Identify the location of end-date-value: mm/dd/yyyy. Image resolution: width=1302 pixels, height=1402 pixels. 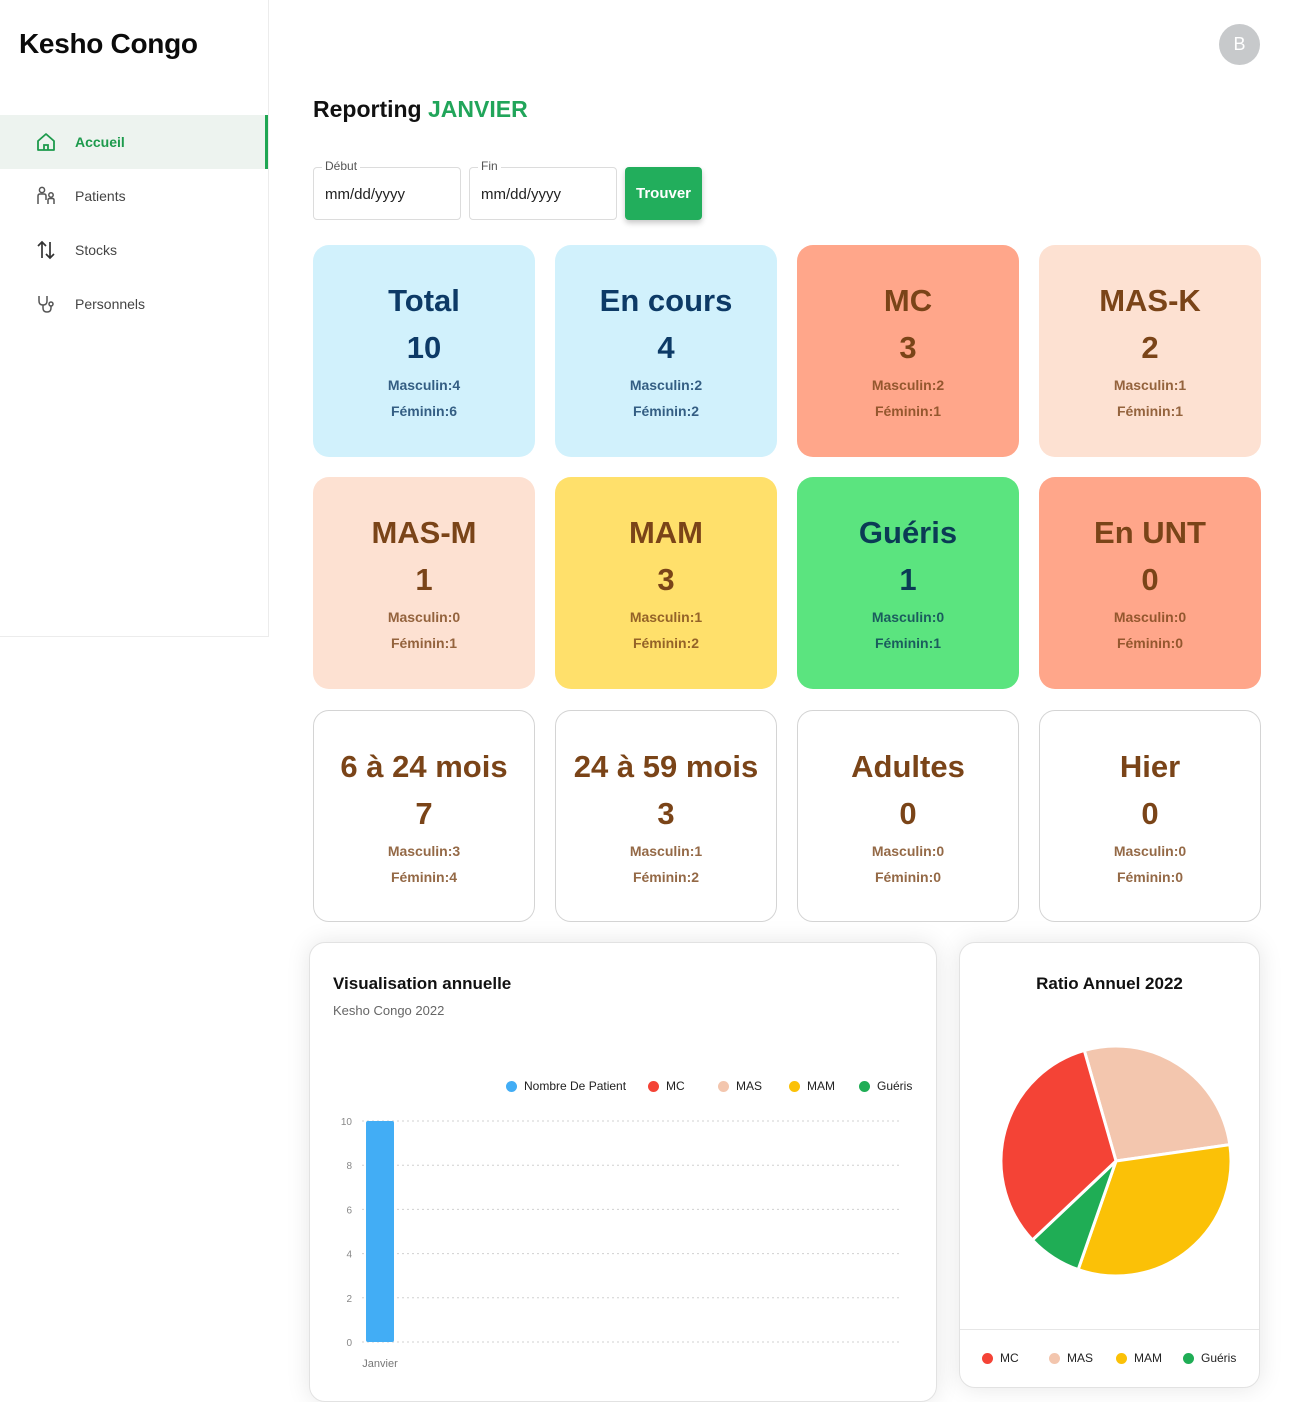
(521, 194).